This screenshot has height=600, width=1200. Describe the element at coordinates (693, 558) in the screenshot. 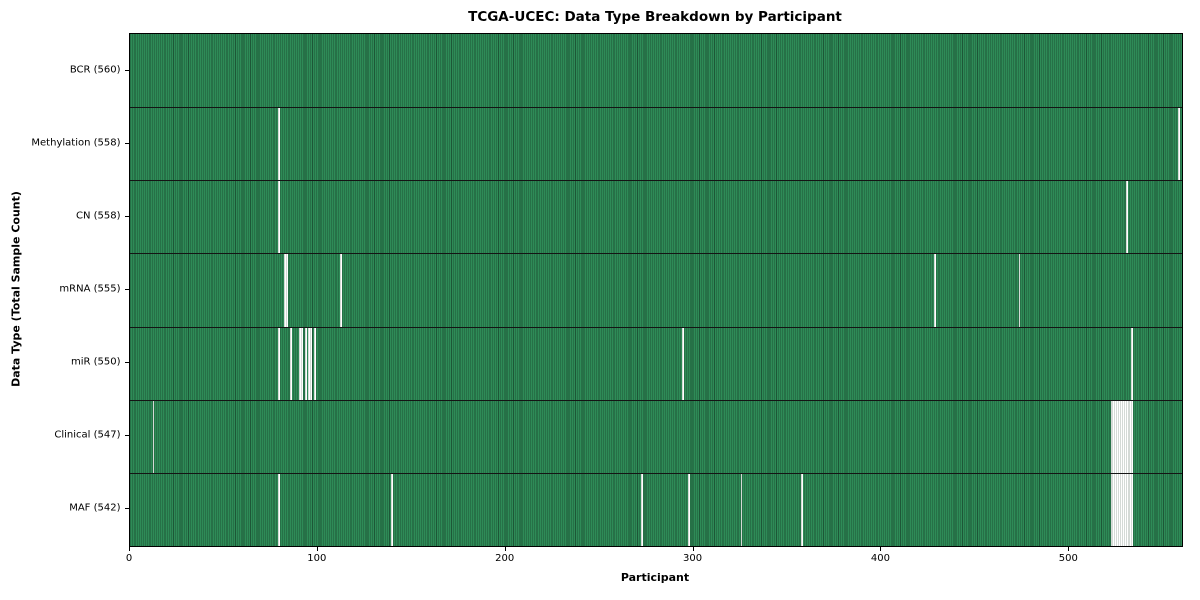

I see `x-tick-label: 300` at that location.